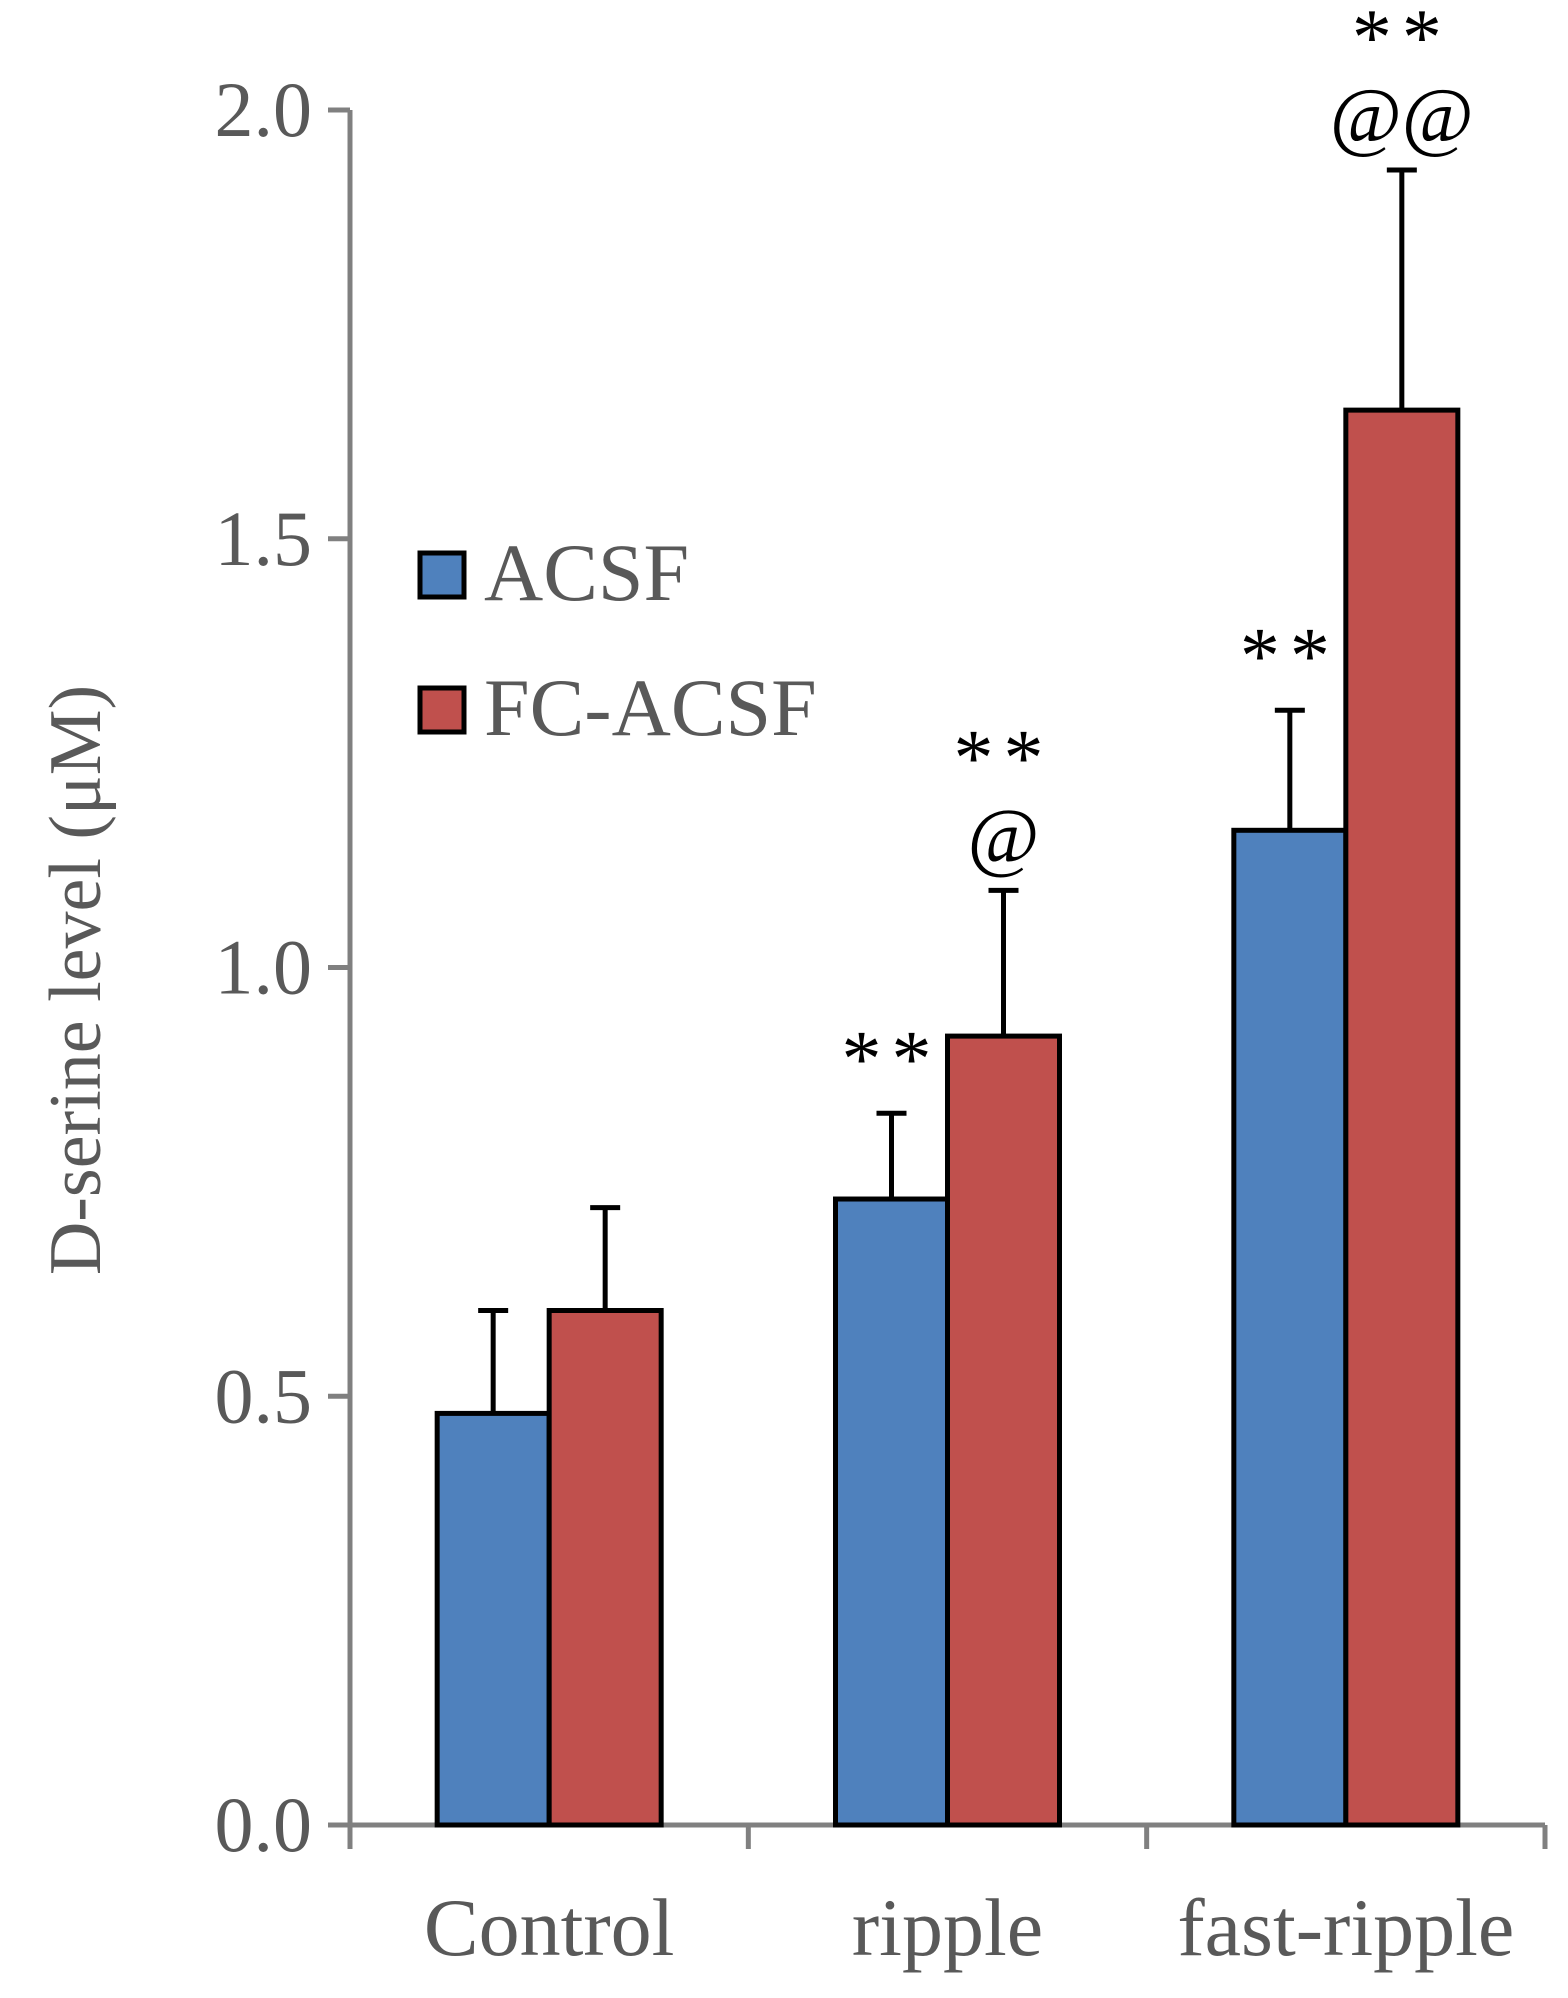  I want to click on legend-item-fc-acsf: FC-ACSF, so click(617, 707).